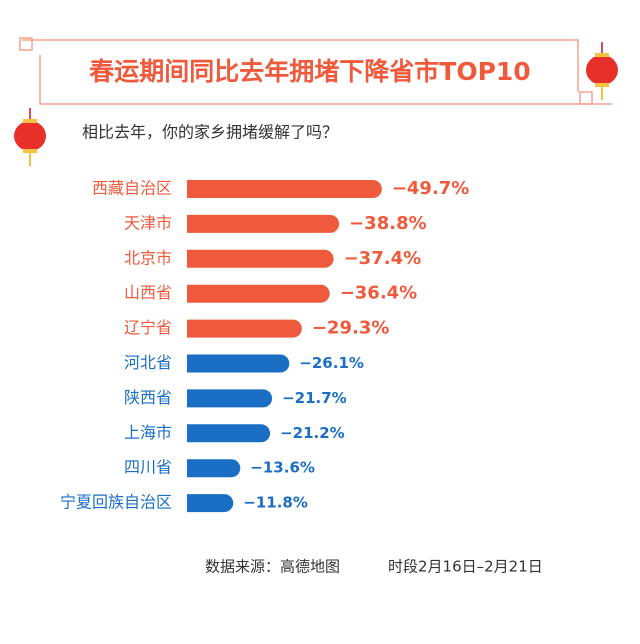  Describe the element at coordinates (272, 567) in the screenshot. I see `source: 数据来源：高德地图` at that location.